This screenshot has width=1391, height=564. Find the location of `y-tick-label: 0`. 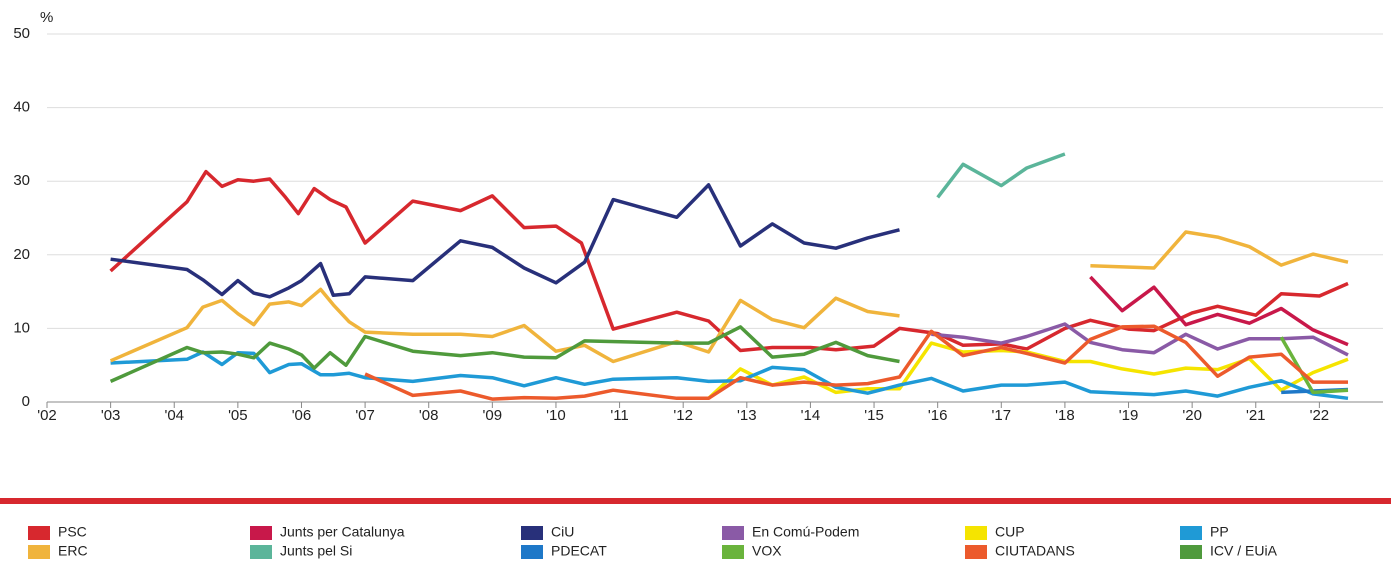

y-tick-label: 0 is located at coordinates (26, 401).